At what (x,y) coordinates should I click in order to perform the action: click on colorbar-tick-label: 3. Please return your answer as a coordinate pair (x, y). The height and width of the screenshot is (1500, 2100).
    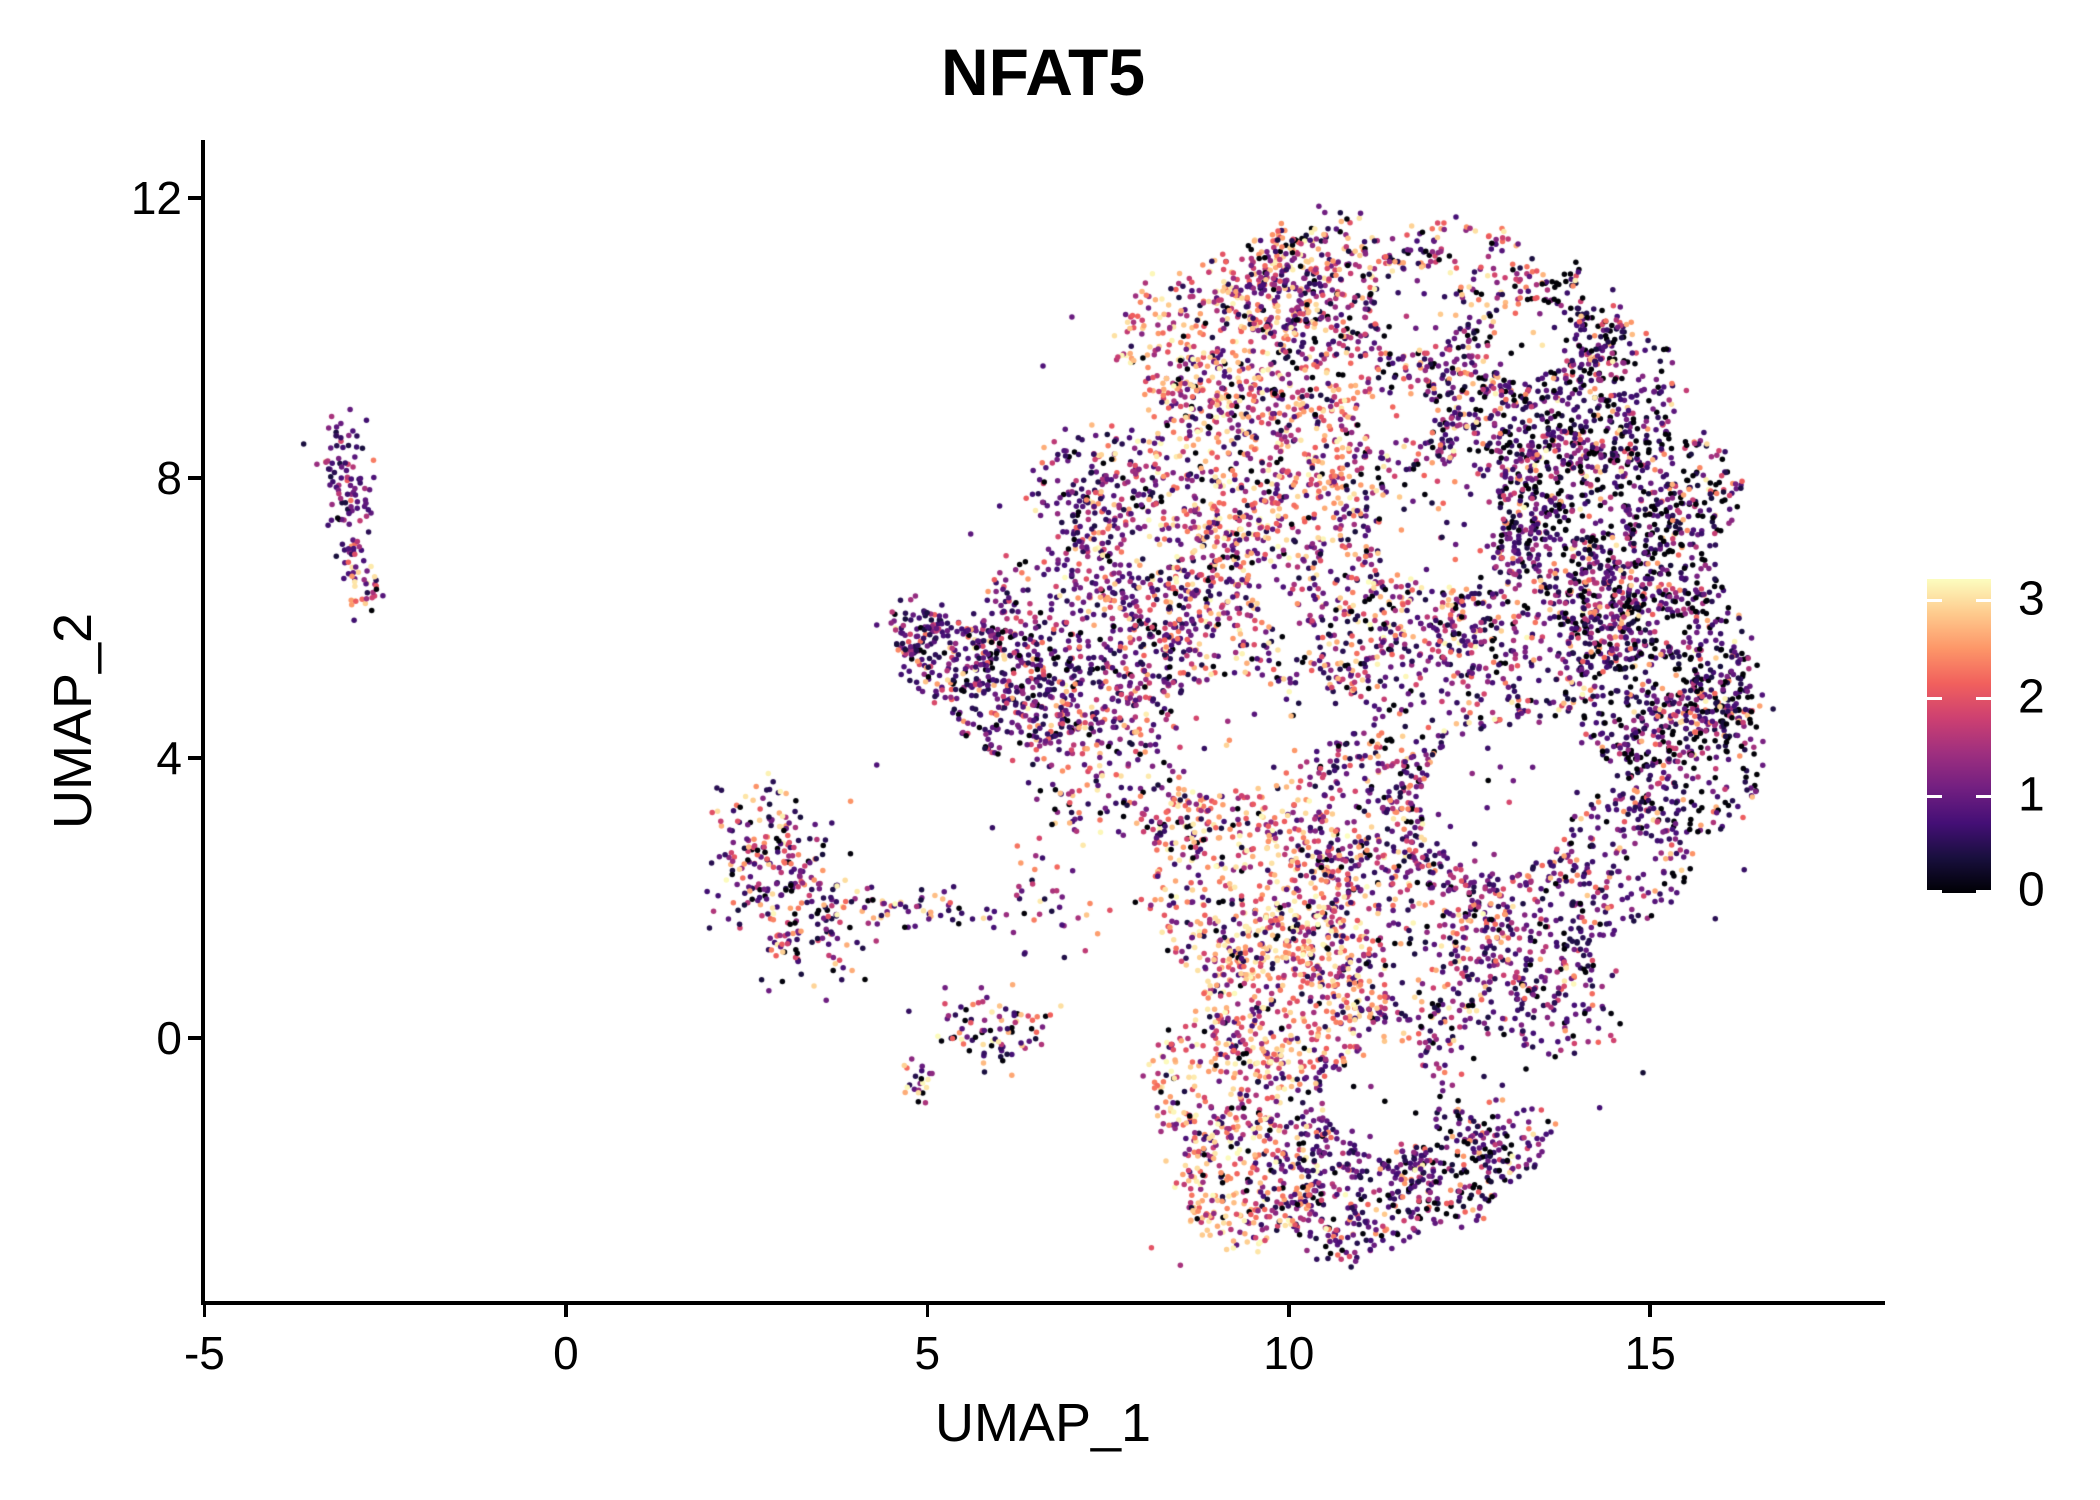
    Looking at the image, I should click on (2031, 599).